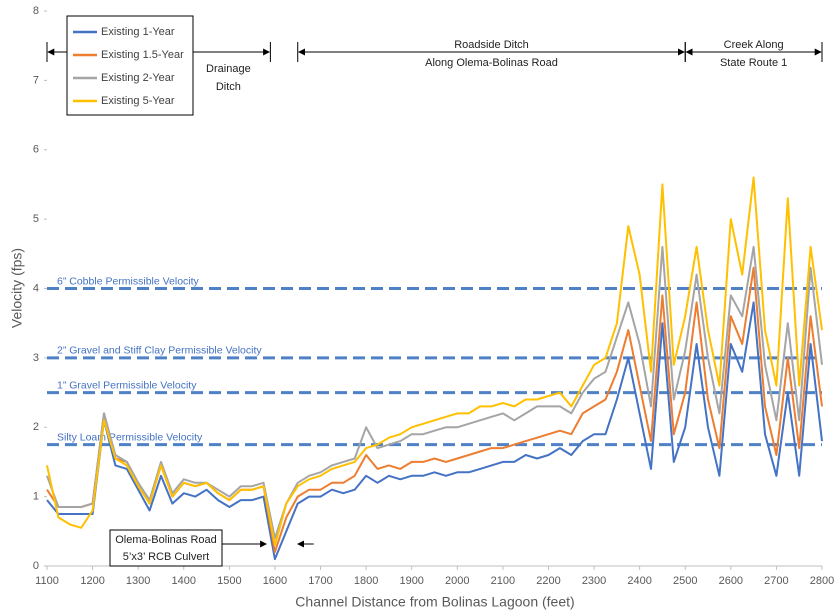 The image size is (835, 613). I want to click on x-tick-label: 1700, so click(320, 581).